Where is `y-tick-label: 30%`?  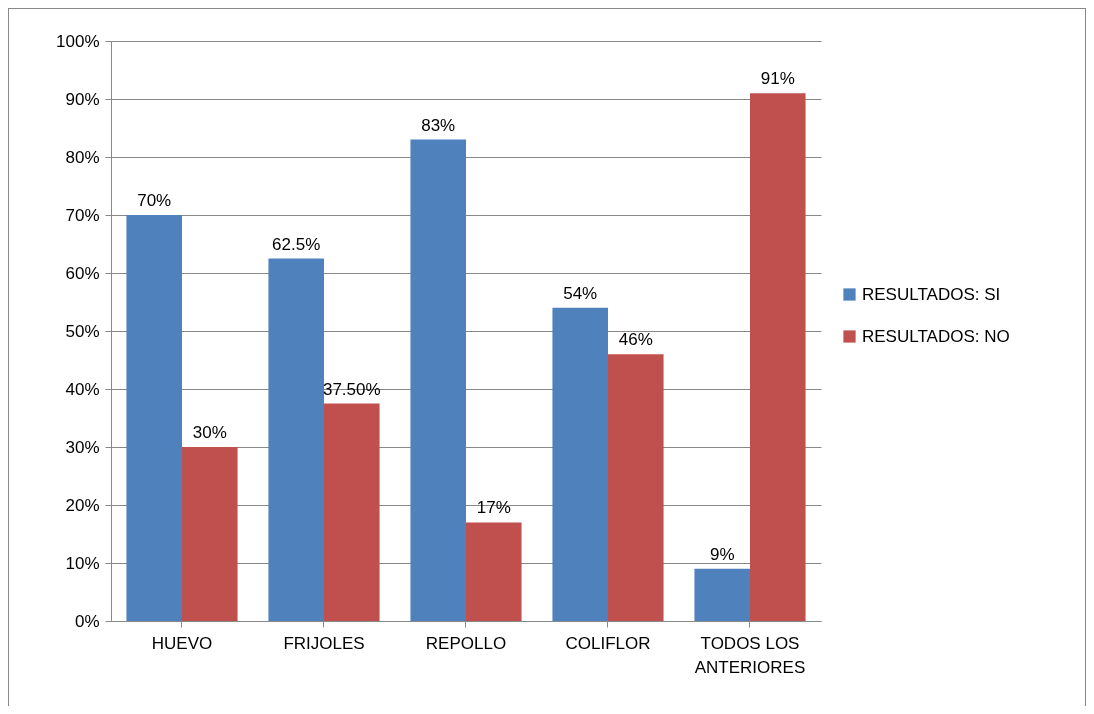
y-tick-label: 30% is located at coordinates (82, 447).